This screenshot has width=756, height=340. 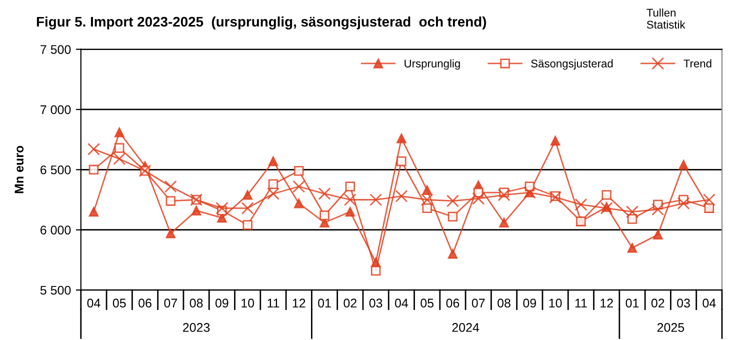 What do you see at coordinates (432, 64) in the screenshot?
I see `legend-label: Ursprunglig` at bounding box center [432, 64].